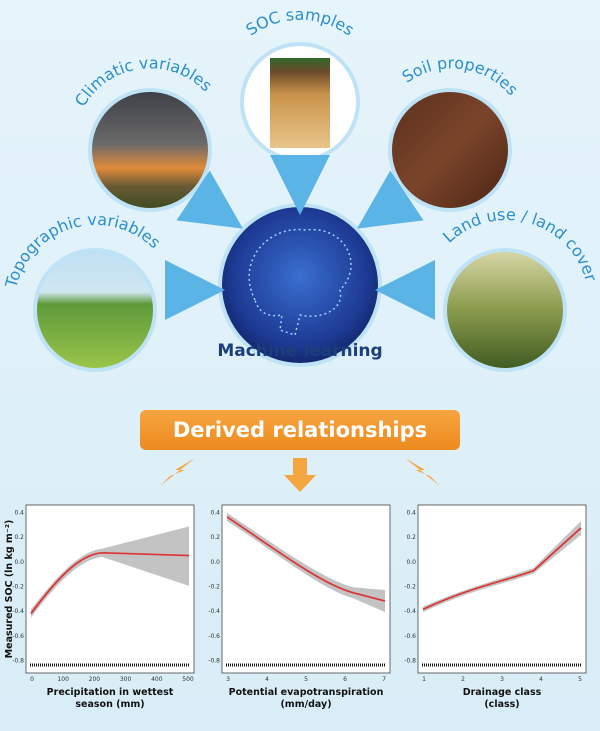 This screenshot has height=731, width=600. Describe the element at coordinates (9, 589) in the screenshot. I see `y-axis-label: Measured SOC (ln kg m⁻²)` at that location.